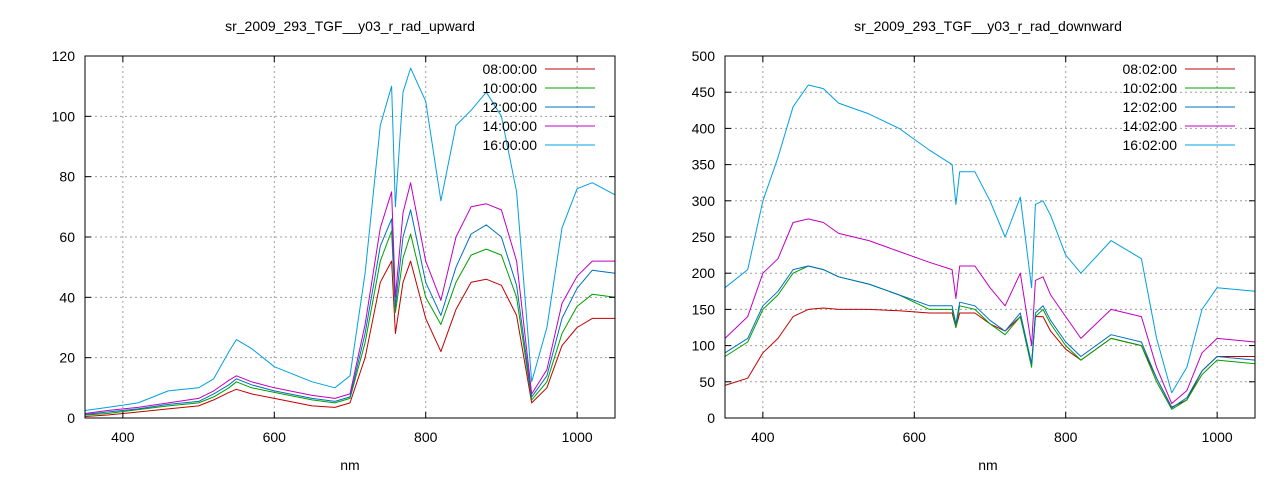 Image resolution: width=1280 pixels, height=480 pixels. Describe the element at coordinates (1150, 126) in the screenshot. I see `legend-label: 14:02:00` at that location.